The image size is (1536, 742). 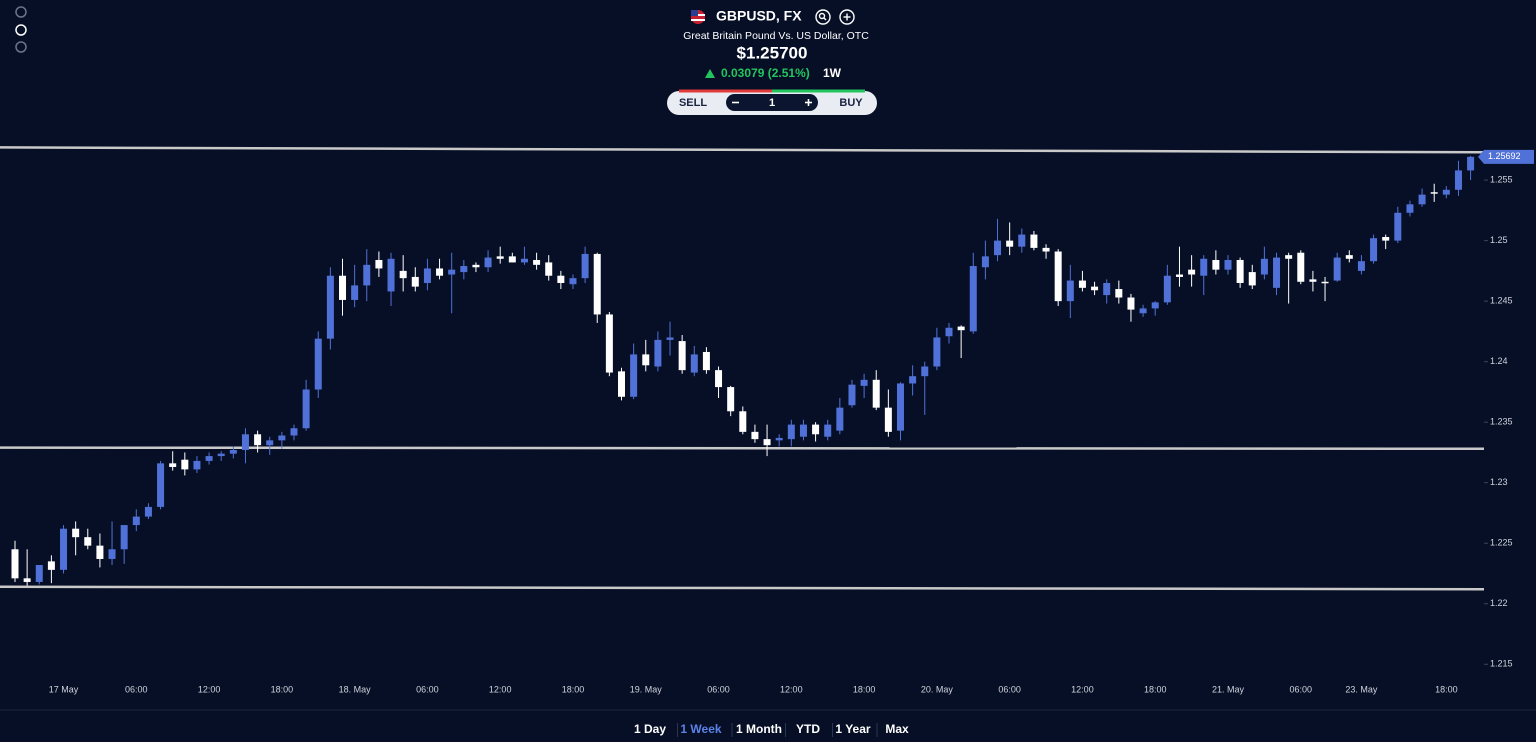 What do you see at coordinates (847, 17) in the screenshot?
I see `add-button` at bounding box center [847, 17].